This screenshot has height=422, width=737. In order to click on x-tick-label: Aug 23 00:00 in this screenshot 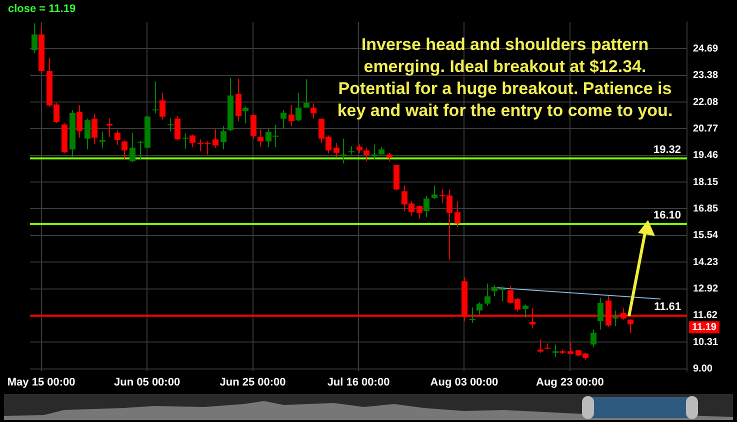, I will do `click(570, 382)`.